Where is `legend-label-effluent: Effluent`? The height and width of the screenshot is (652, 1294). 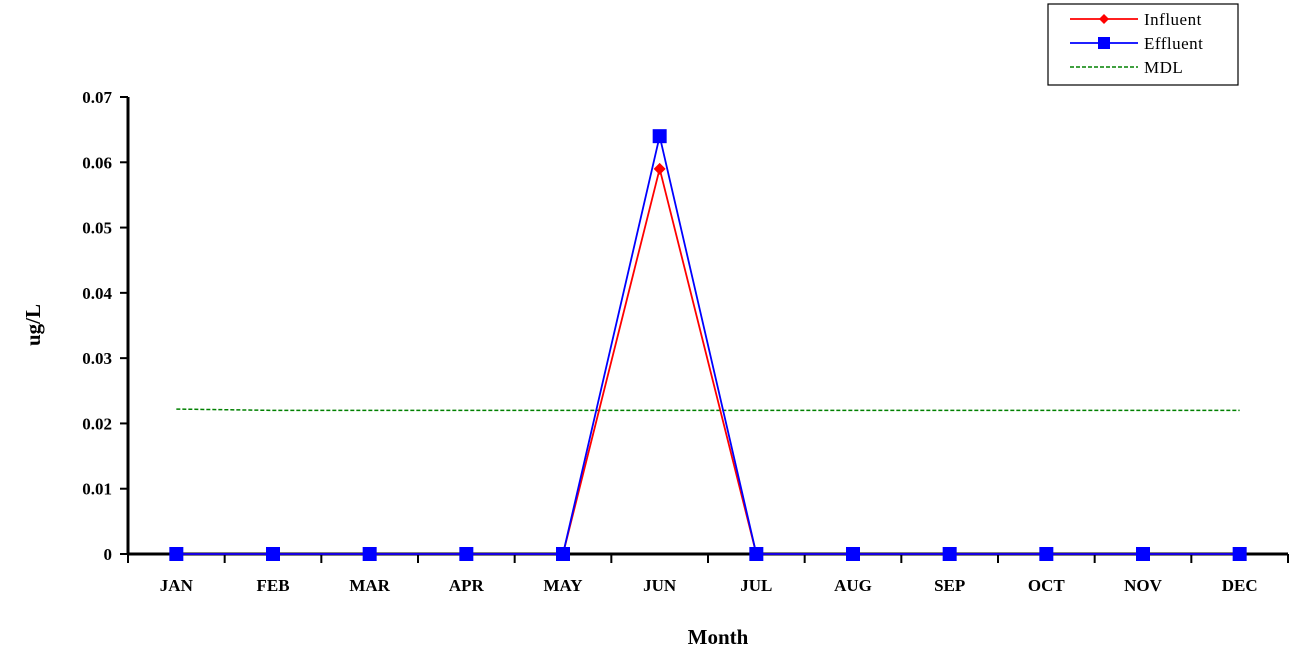 legend-label-effluent: Effluent is located at coordinates (1173, 43).